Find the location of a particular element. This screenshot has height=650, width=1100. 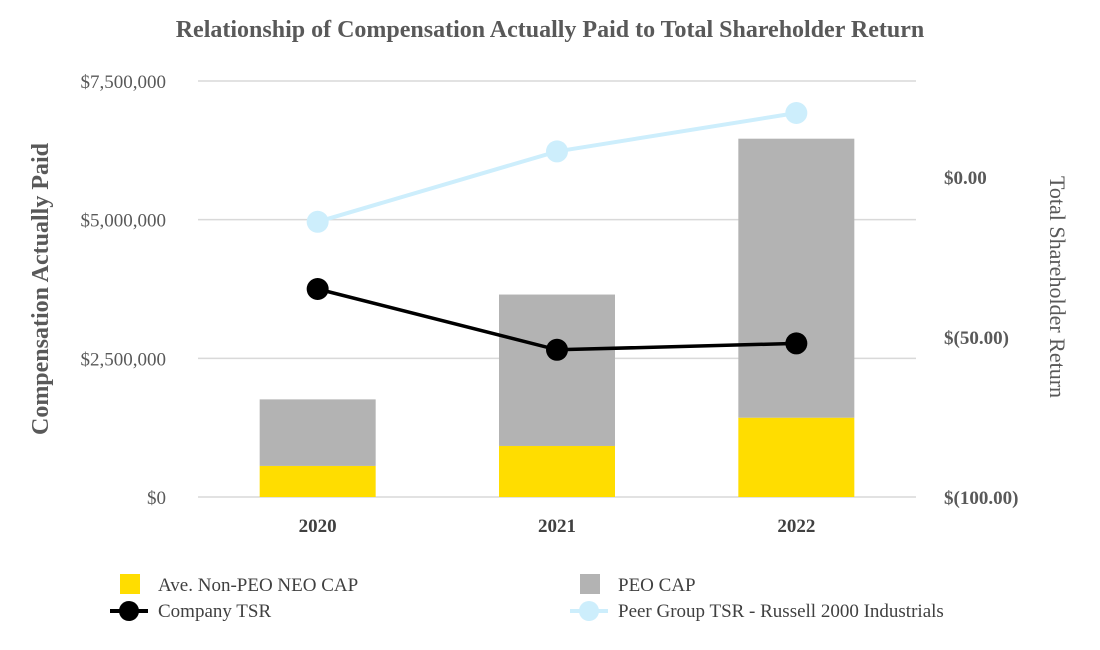

category-labels: 2020 2021 2022 is located at coordinates (557, 526).